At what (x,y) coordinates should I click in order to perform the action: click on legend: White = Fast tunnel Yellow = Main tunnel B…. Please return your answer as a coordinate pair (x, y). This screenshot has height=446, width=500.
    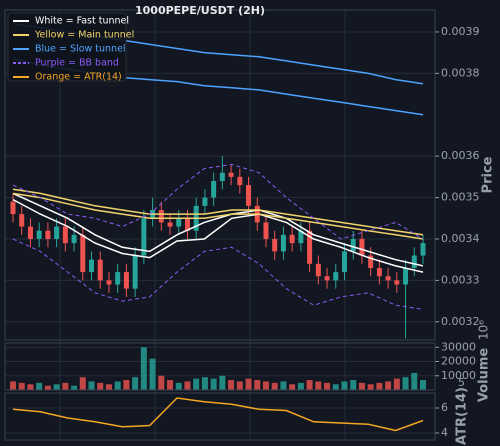
    Looking at the image, I should click on (70, 47).